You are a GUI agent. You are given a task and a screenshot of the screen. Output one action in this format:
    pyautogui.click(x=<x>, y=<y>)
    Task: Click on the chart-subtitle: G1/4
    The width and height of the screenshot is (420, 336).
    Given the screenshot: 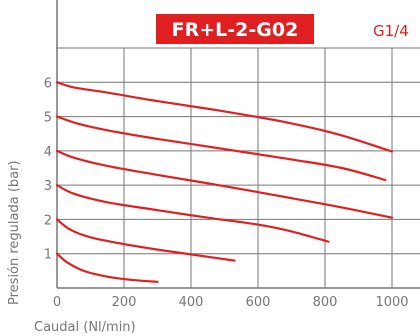 What is the action you would take?
    pyautogui.click(x=391, y=31)
    